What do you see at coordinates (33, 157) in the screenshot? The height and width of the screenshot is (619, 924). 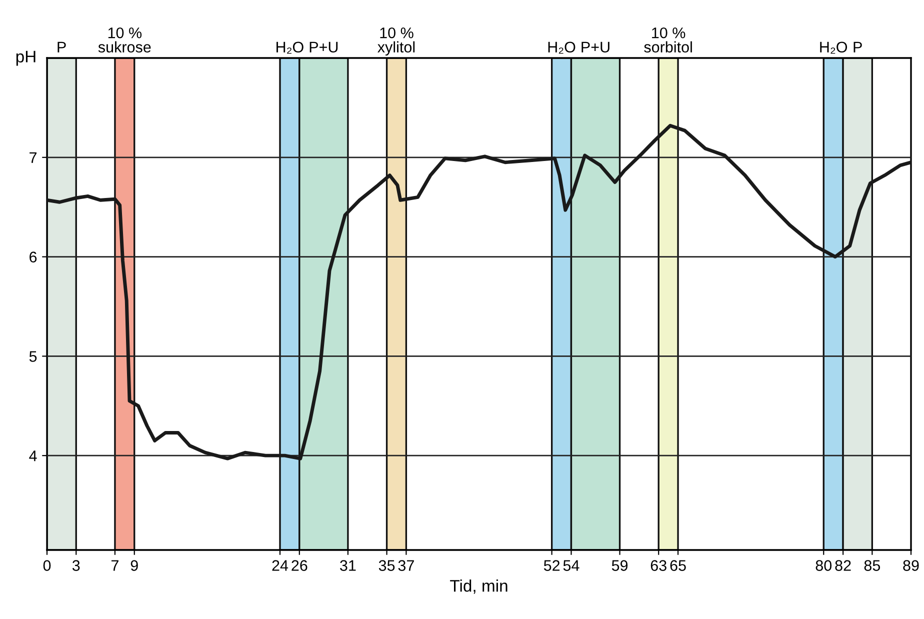 I see `y-tick-label: 7` at bounding box center [33, 157].